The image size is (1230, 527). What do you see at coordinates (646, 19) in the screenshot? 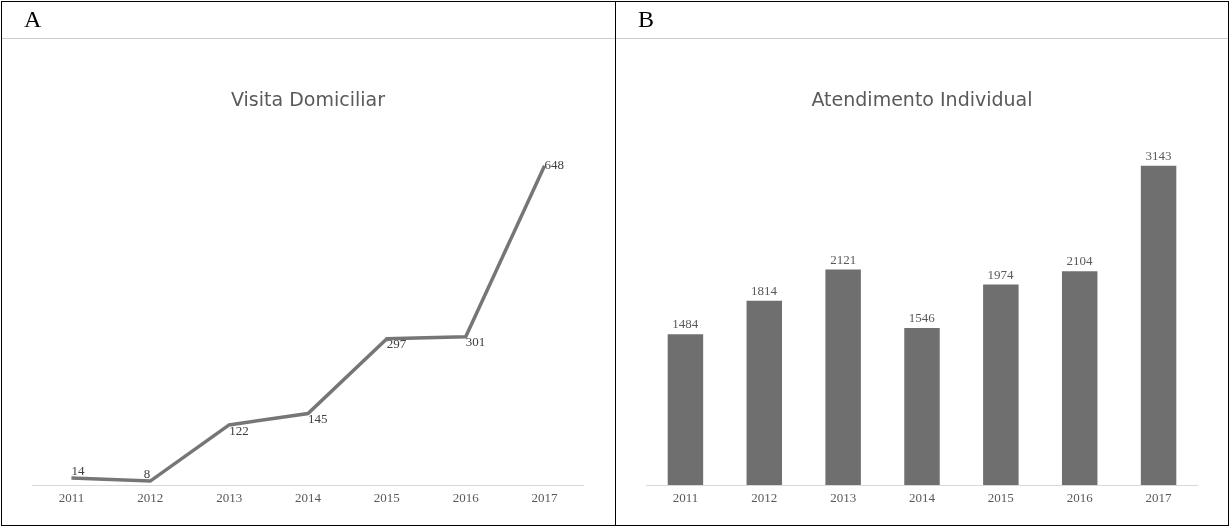
I see `text: B` at bounding box center [646, 19].